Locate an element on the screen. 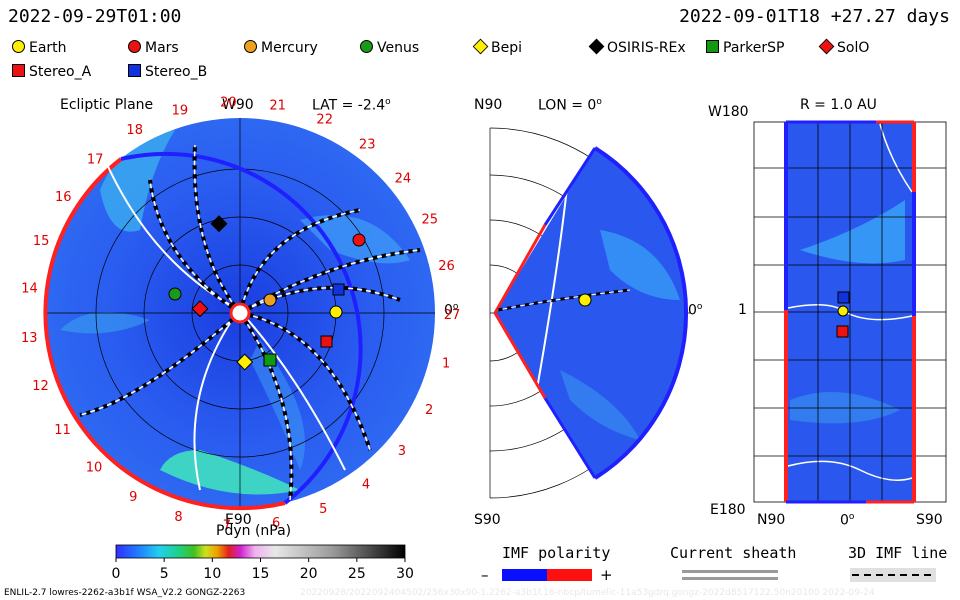 This screenshot has width=960, height=600. solo-marker is located at coordinates (200, 309).